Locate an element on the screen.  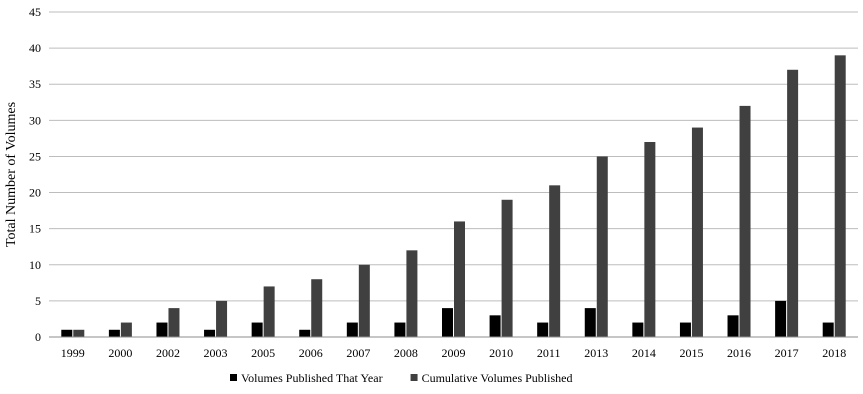
x-tick-label-2013: 2013 is located at coordinates (596, 353).